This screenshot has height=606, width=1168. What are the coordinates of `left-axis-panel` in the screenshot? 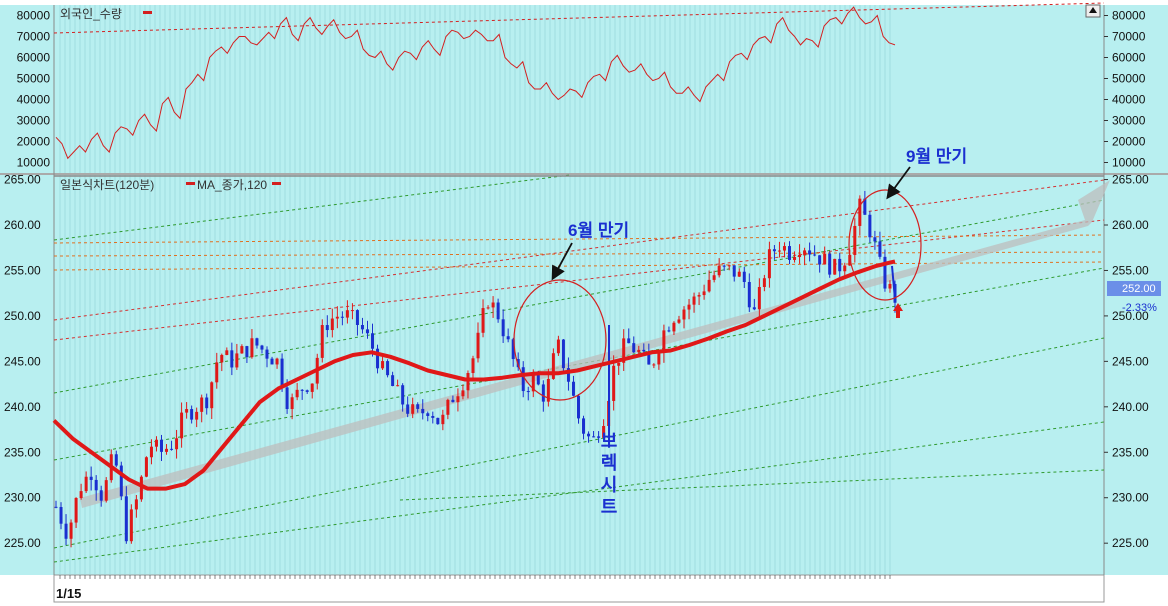 It's located at (27, 290).